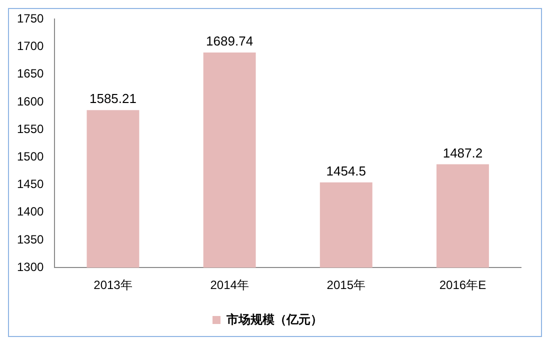 This screenshot has width=550, height=345. I want to click on x-tick-label: 2016年E, so click(462, 285).